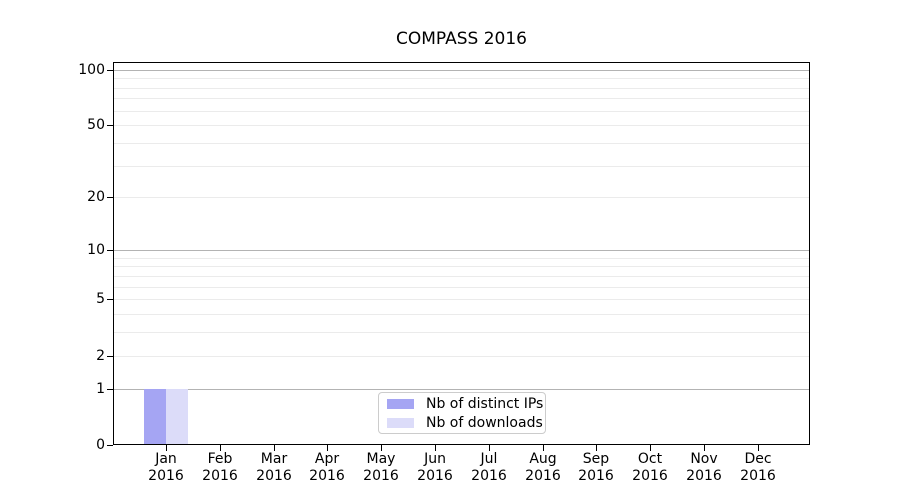 The image size is (900, 500). Describe the element at coordinates (381, 459) in the screenshot. I see `x-tick-label-month: May` at that location.